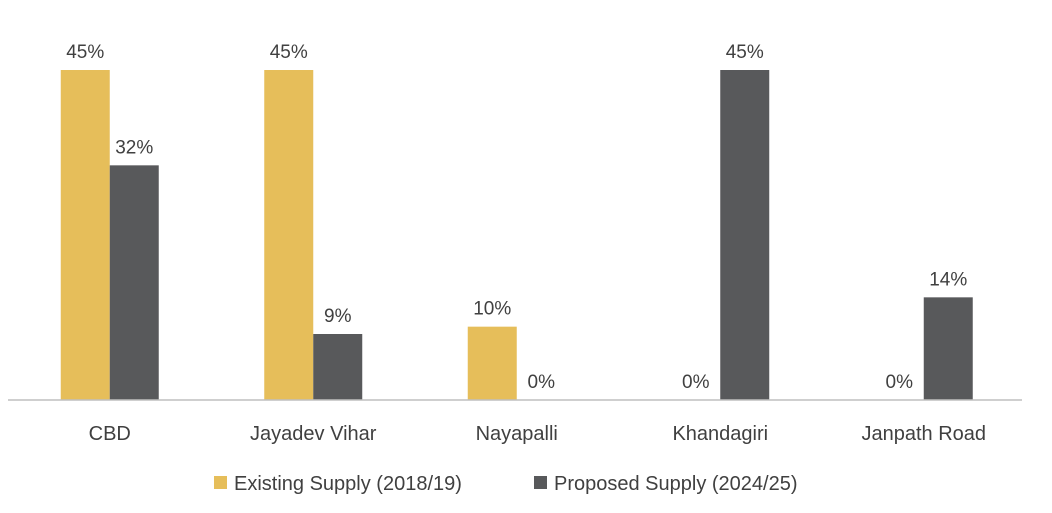 The image size is (1052, 513). Describe the element at coordinates (948, 279) in the screenshot. I see `data-label-1-4: 14%` at that location.